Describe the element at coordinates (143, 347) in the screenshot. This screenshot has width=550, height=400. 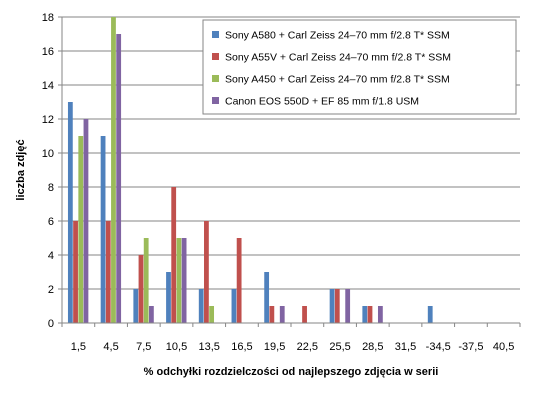
I see `x-tick-label: 7,5` at that location.